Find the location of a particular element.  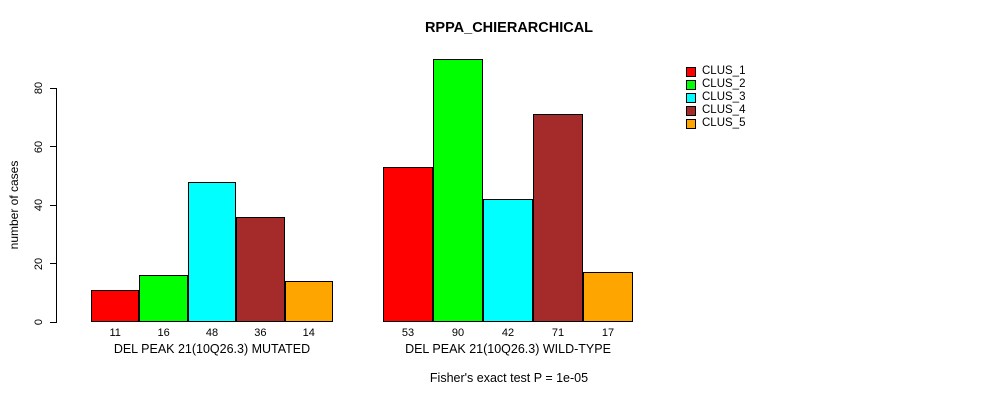

chart-title: RPPA_CHIERARCHICAL is located at coordinates (509, 28).